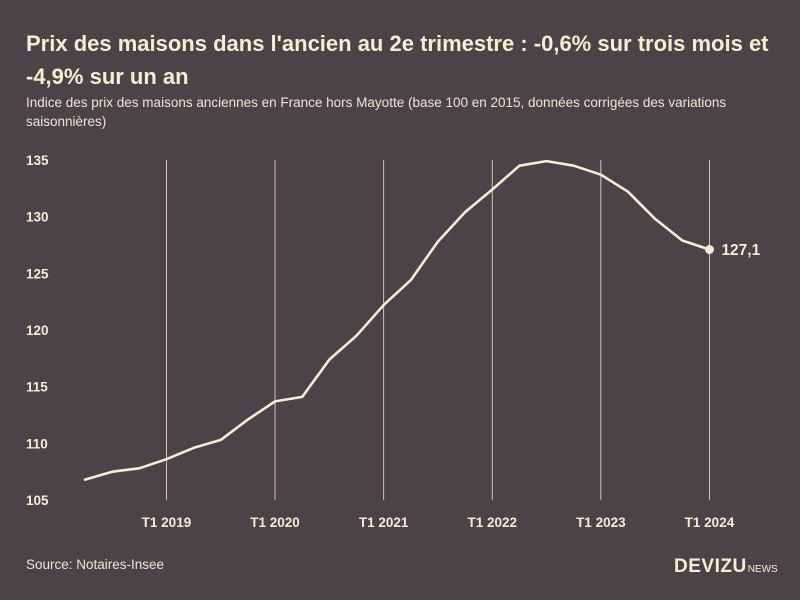  I want to click on y-tick-label: 105, so click(37, 500).